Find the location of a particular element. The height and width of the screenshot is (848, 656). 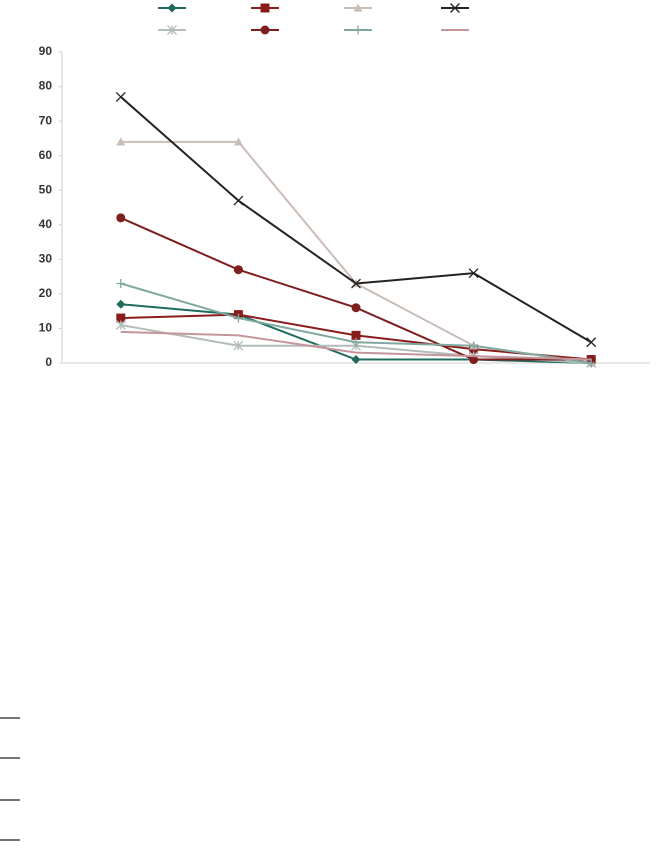

y-tick-label: 0 is located at coordinates (48, 362).